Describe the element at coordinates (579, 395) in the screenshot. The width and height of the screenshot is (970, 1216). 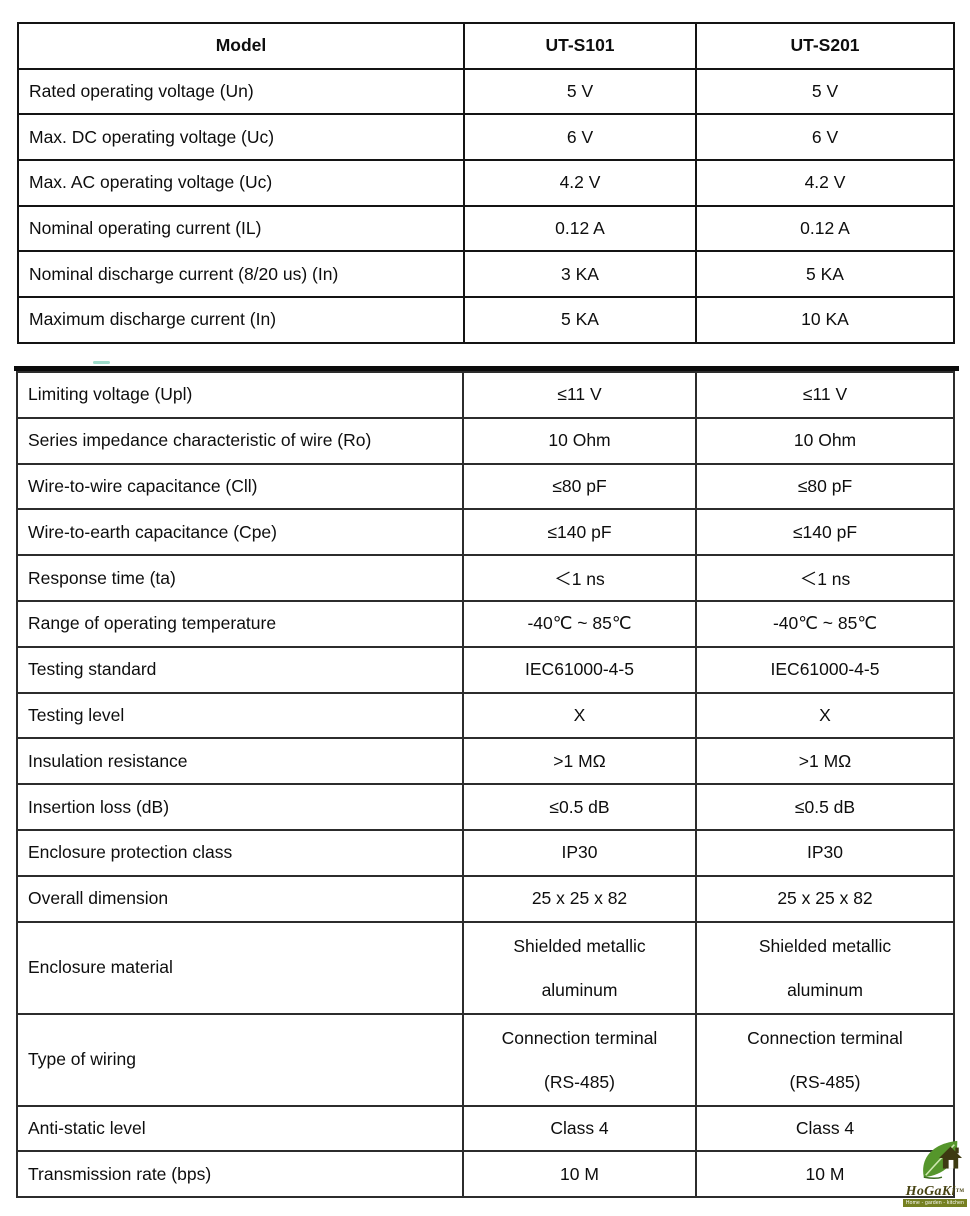
I see `ut-s101-value: ≤11 V` at that location.